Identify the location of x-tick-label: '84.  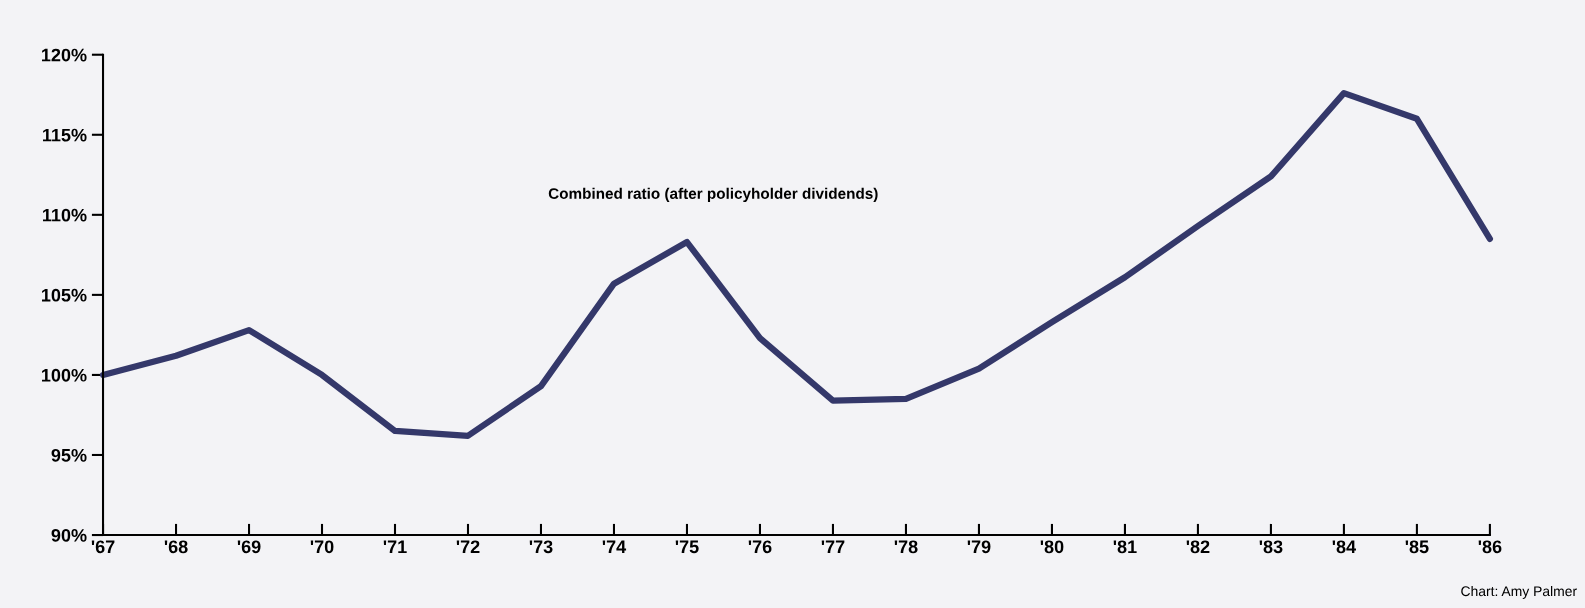
(1344, 547).